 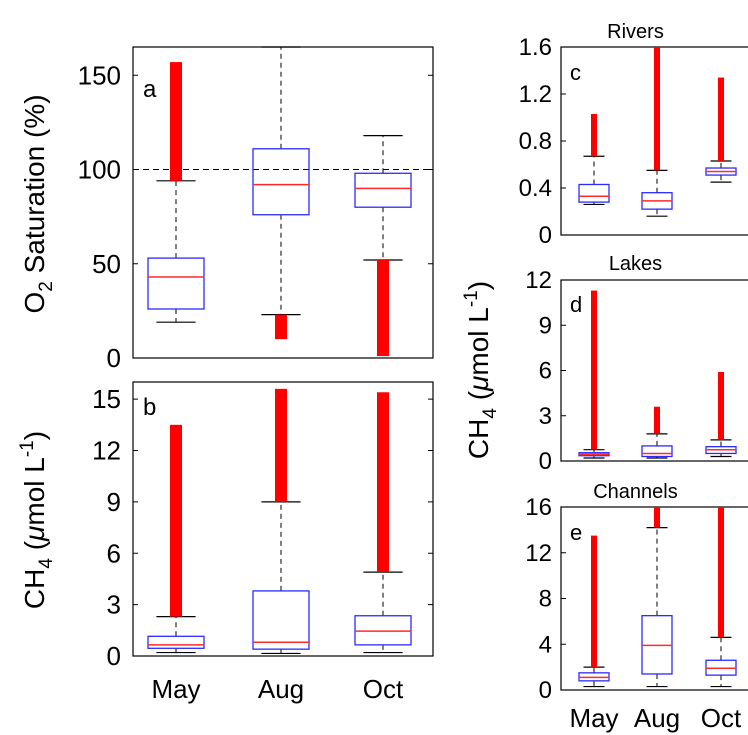 What do you see at coordinates (471, 298) in the screenshot?
I see `y-axis-label-right-part: -1` at bounding box center [471, 298].